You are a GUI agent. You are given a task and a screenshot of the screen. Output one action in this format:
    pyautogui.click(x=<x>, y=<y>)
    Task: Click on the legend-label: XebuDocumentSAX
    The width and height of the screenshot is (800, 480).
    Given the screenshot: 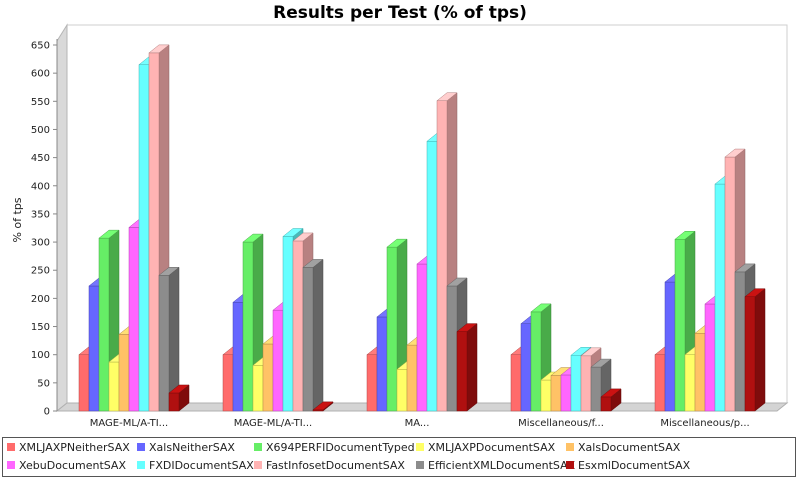 What is the action you would take?
    pyautogui.click(x=72, y=465)
    